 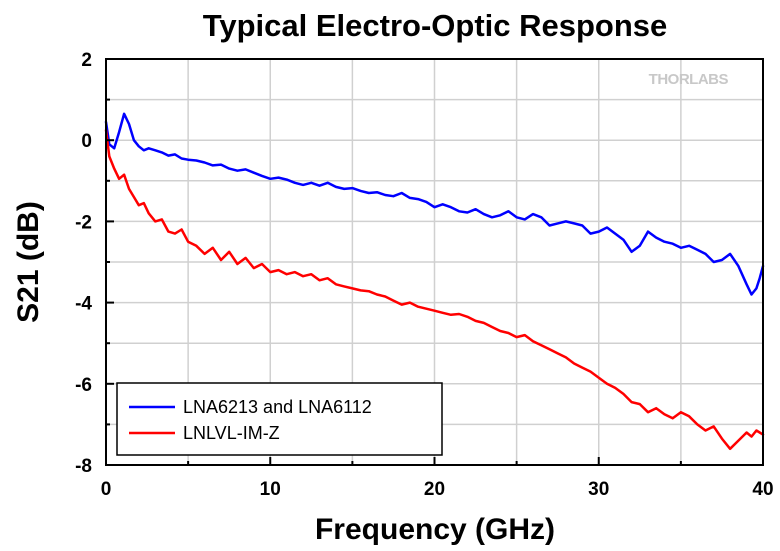 What do you see at coordinates (83, 385) in the screenshot?
I see `y-tick-label: -6` at bounding box center [83, 385].